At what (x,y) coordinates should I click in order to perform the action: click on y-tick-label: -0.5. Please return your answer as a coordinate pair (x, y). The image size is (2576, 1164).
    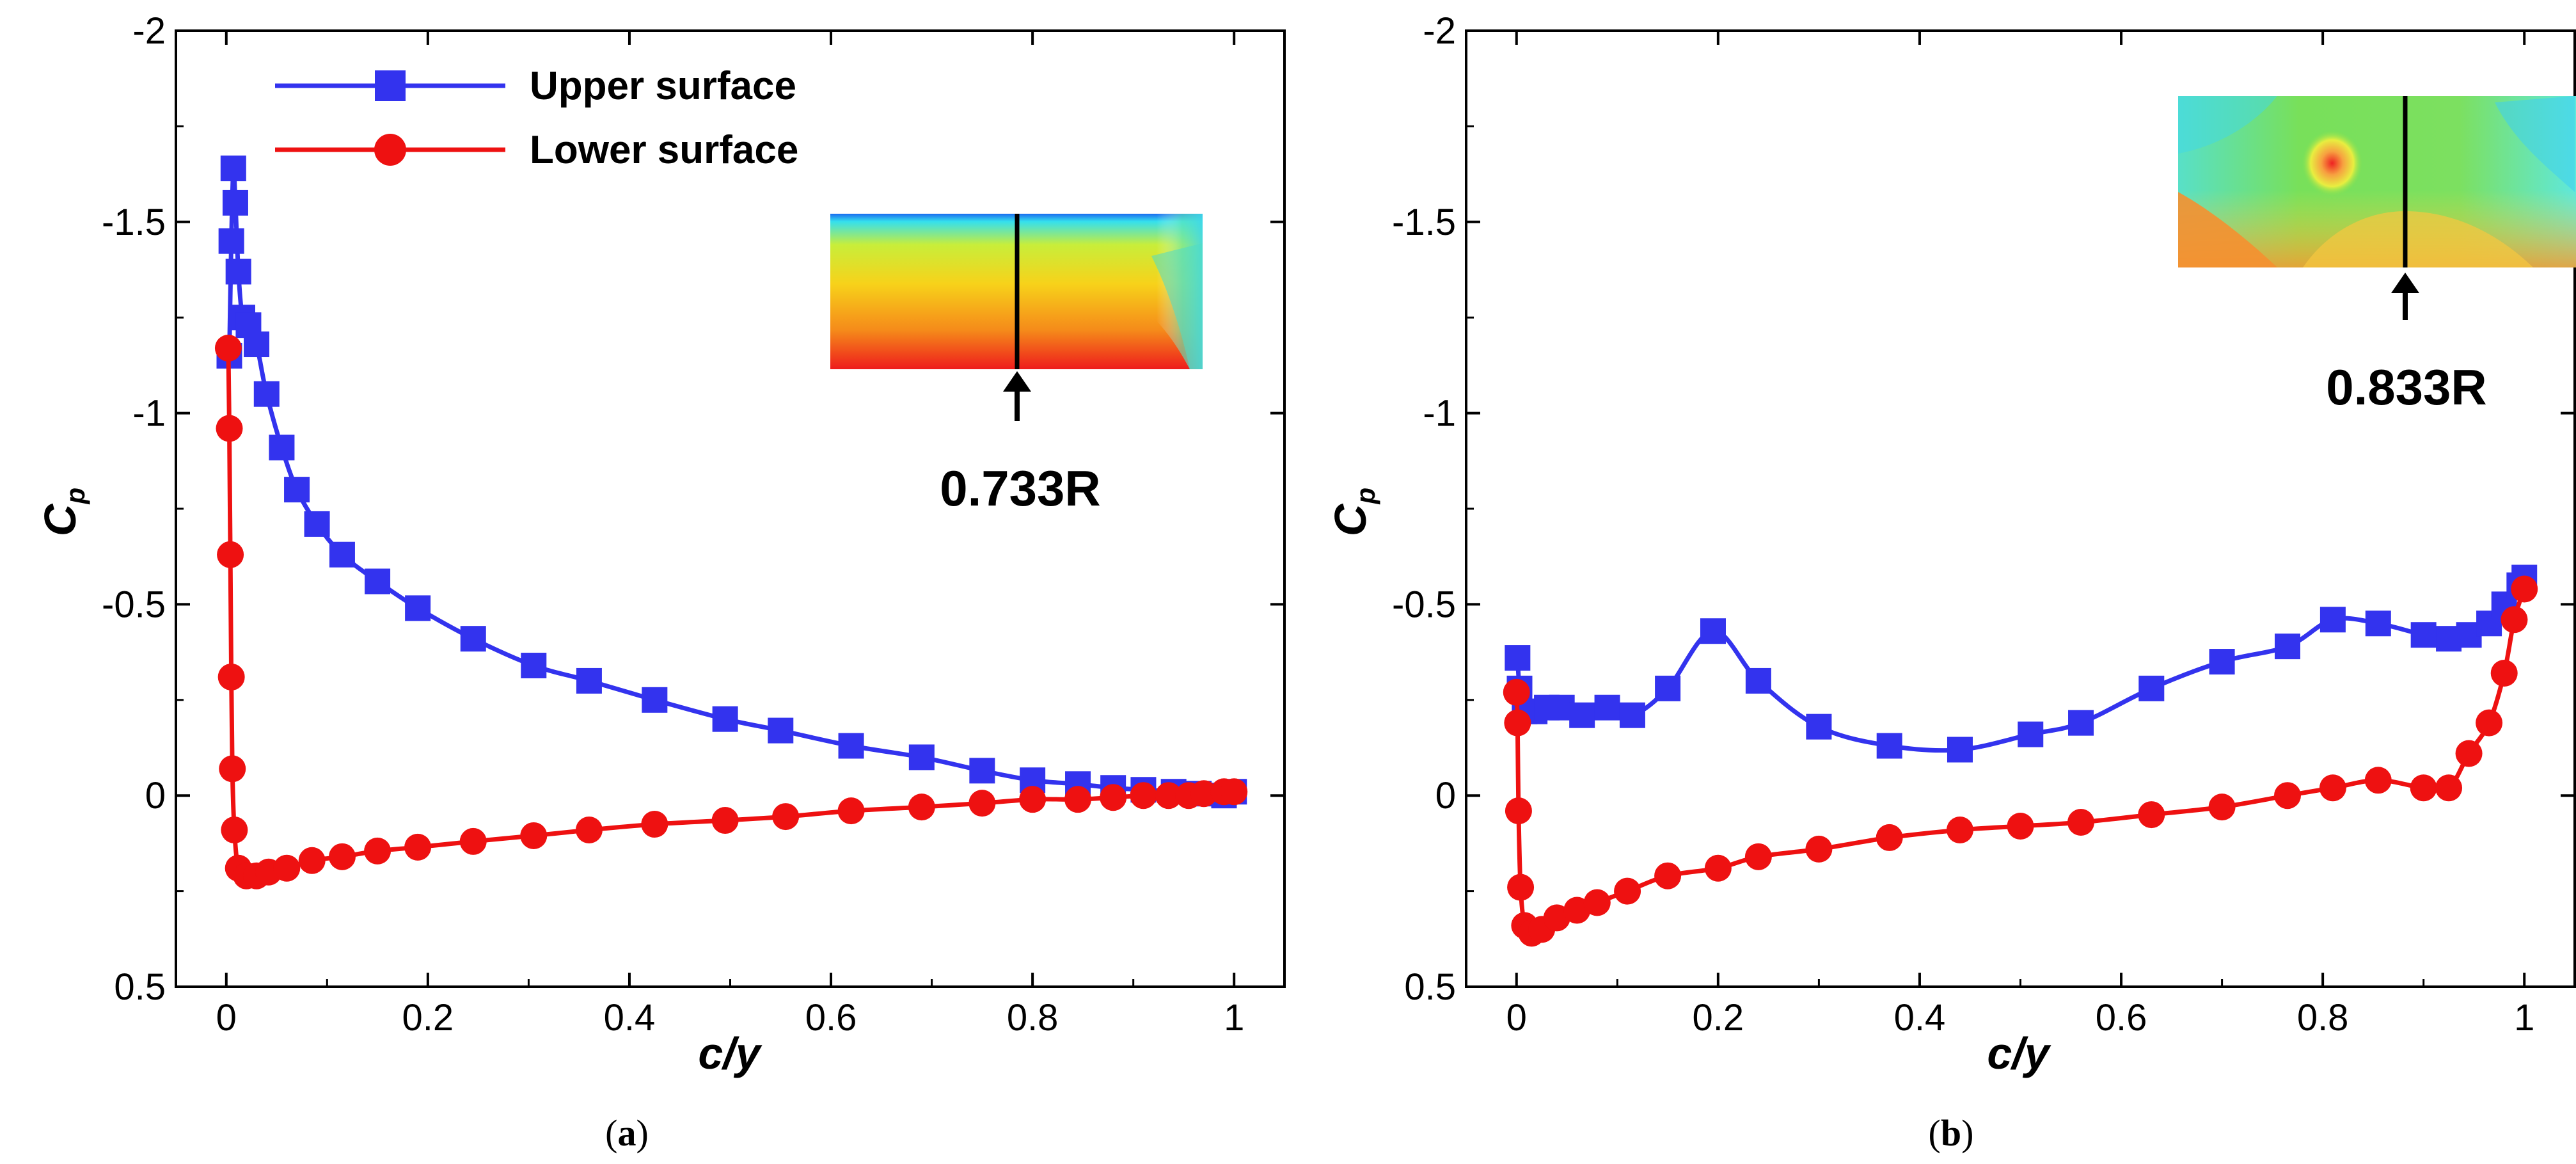
    Looking at the image, I should click on (134, 604).